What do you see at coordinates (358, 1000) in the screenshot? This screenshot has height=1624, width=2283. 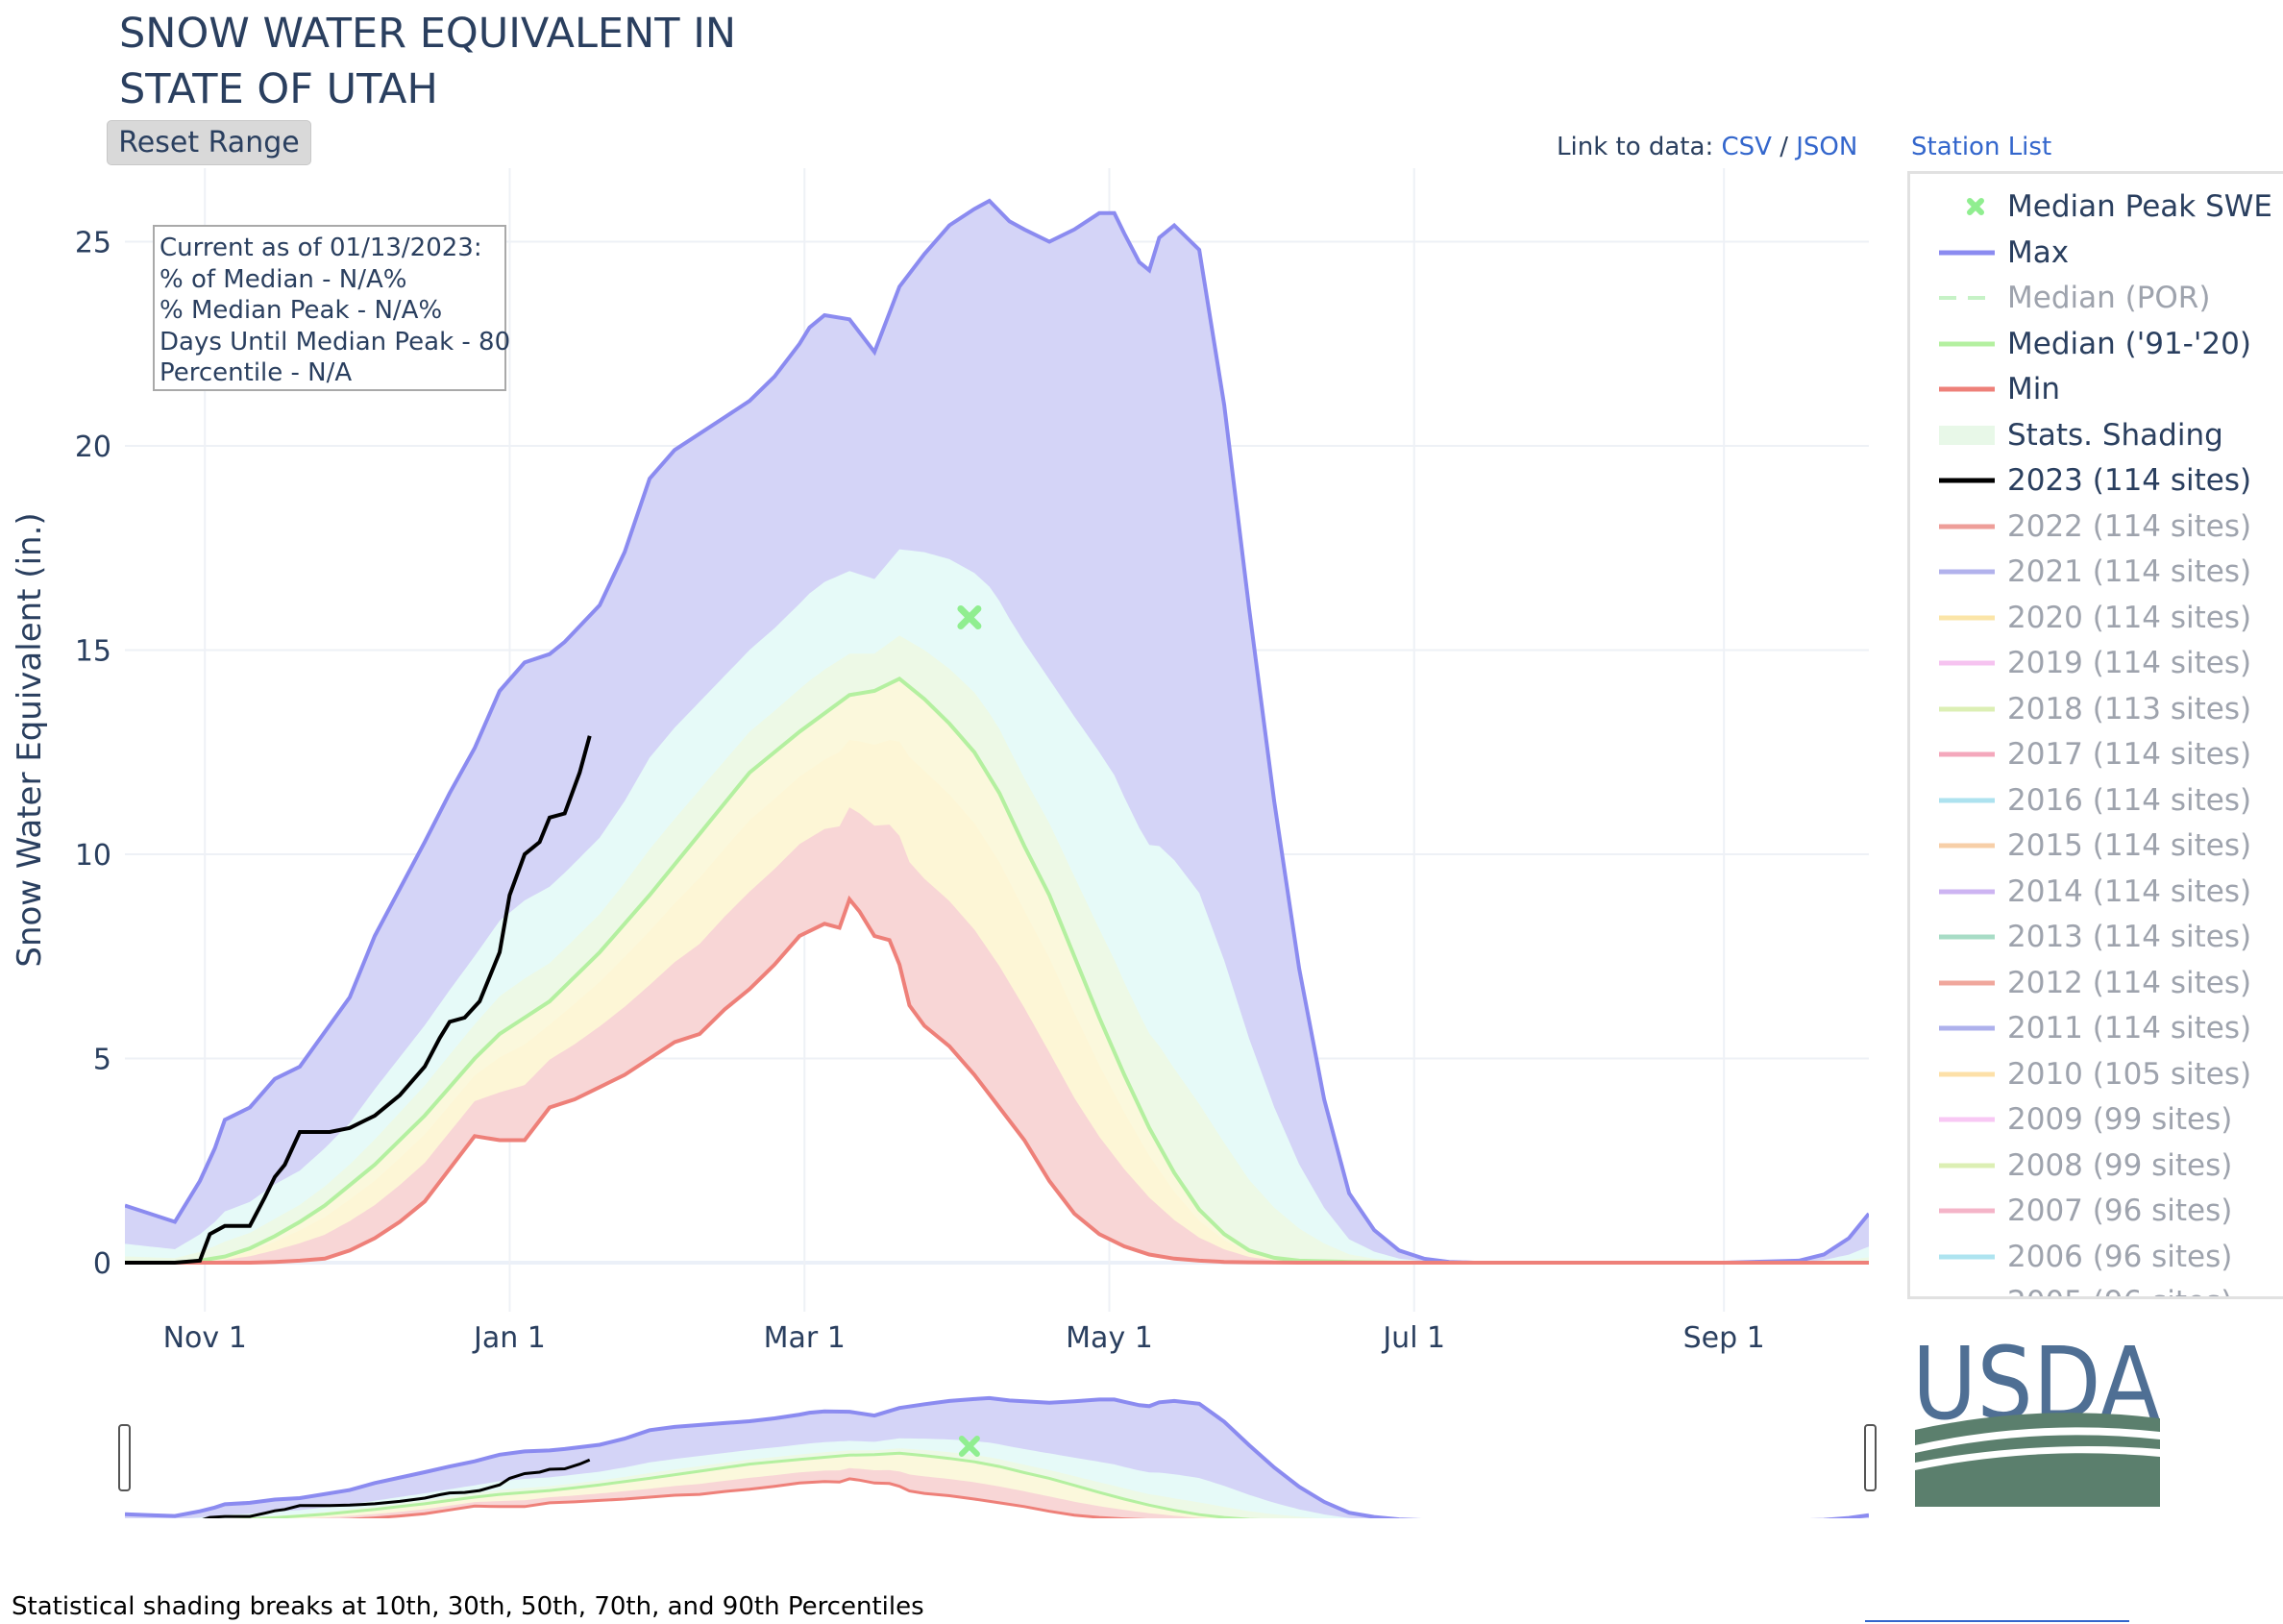 I see `current-year-line` at bounding box center [358, 1000].